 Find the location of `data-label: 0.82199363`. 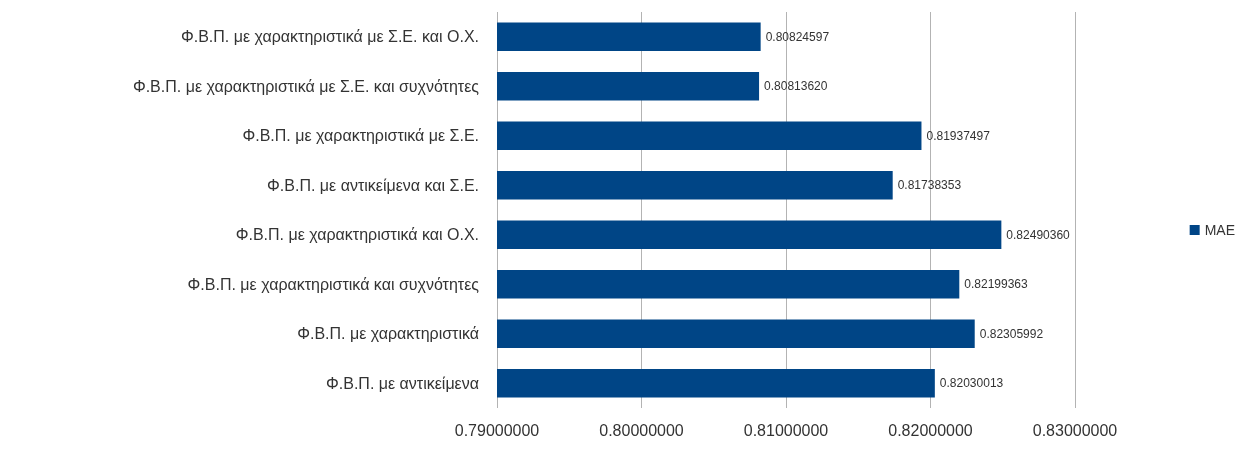

data-label: 0.82199363 is located at coordinates (996, 284).